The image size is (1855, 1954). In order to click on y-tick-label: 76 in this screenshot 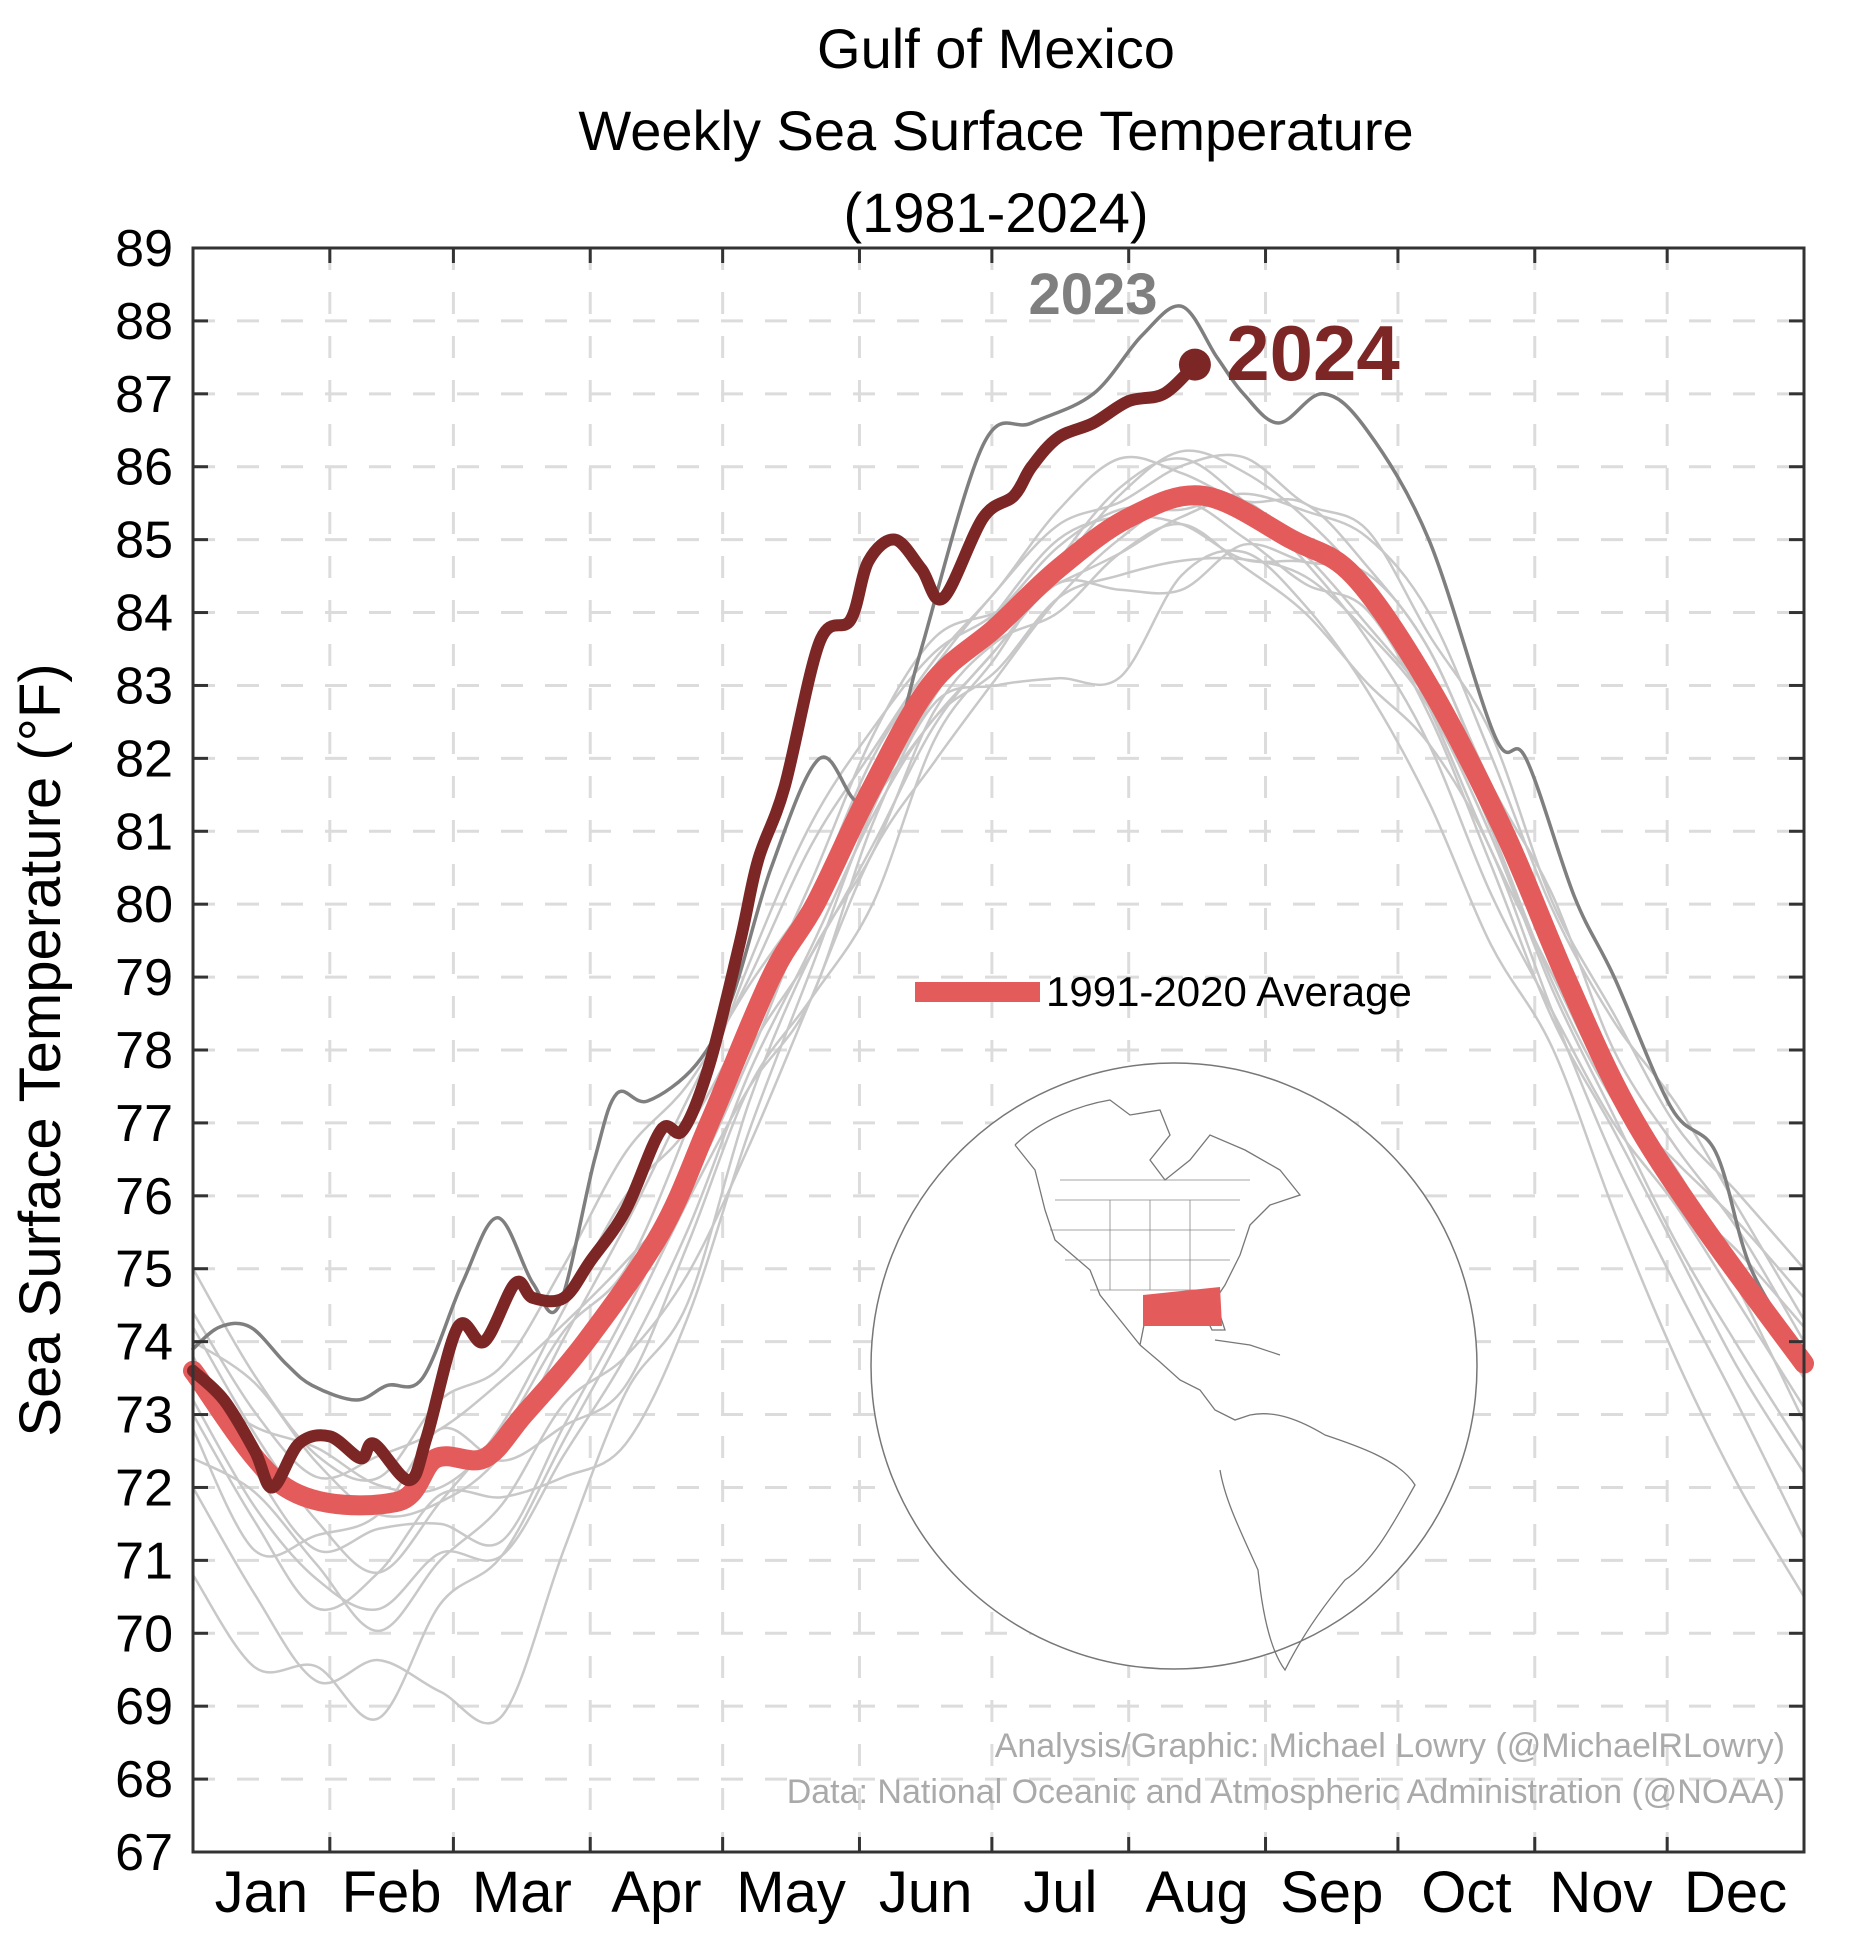, I will do `click(144, 1197)`.